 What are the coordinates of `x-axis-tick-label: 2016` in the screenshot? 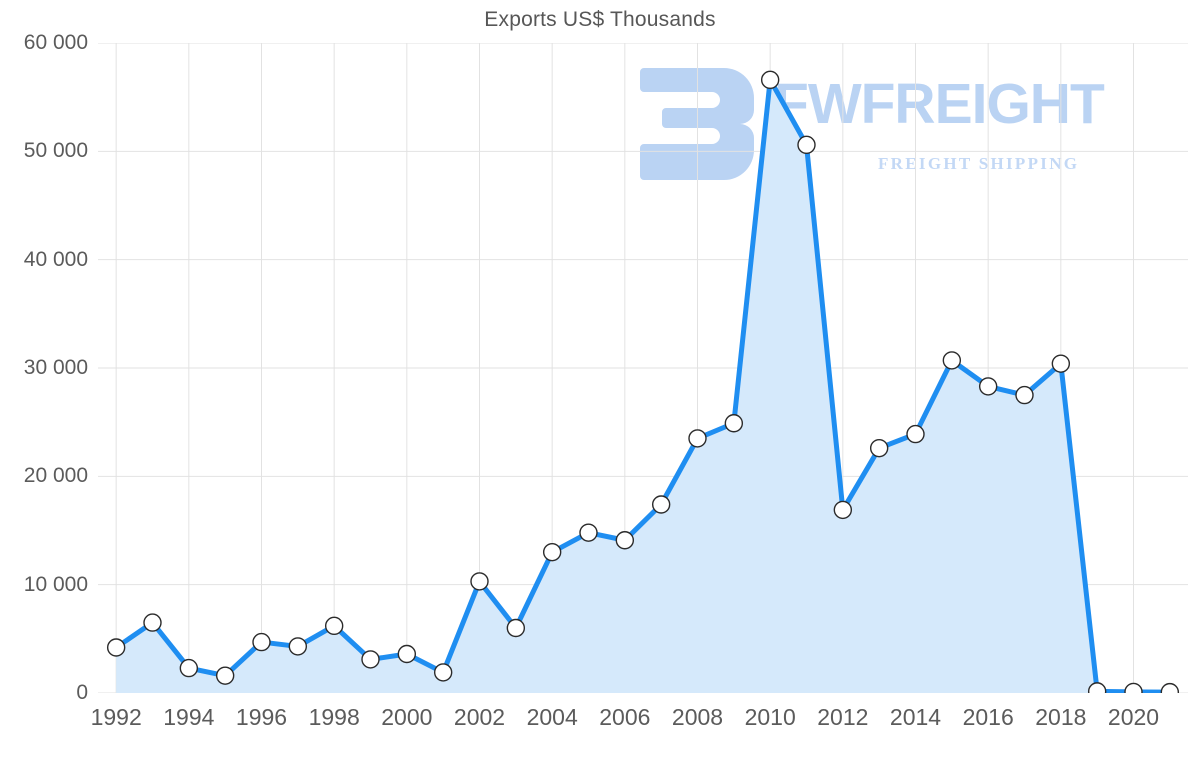 It's located at (988, 717).